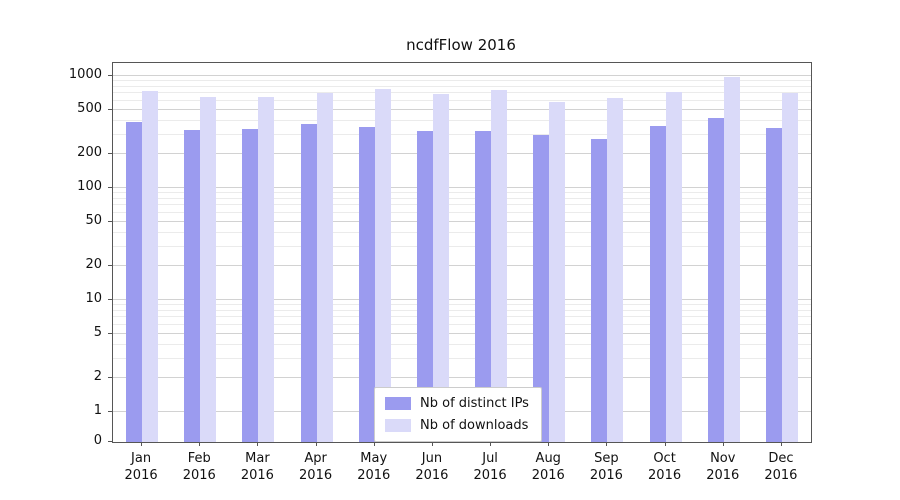 This screenshot has width=900, height=500. Describe the element at coordinates (89, 153) in the screenshot. I see `y-tick-label: 200` at that location.